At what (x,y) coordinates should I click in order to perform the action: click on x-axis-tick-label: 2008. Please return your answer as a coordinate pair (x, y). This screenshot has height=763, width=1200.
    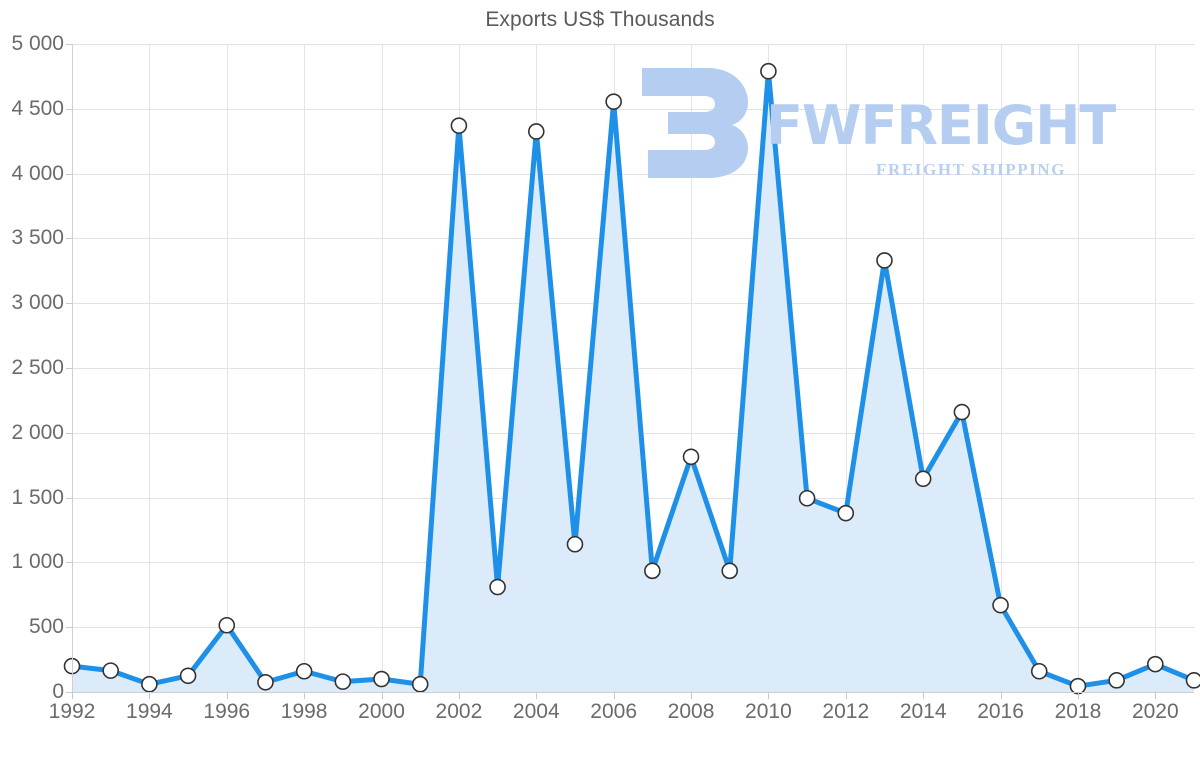
    Looking at the image, I should click on (691, 711).